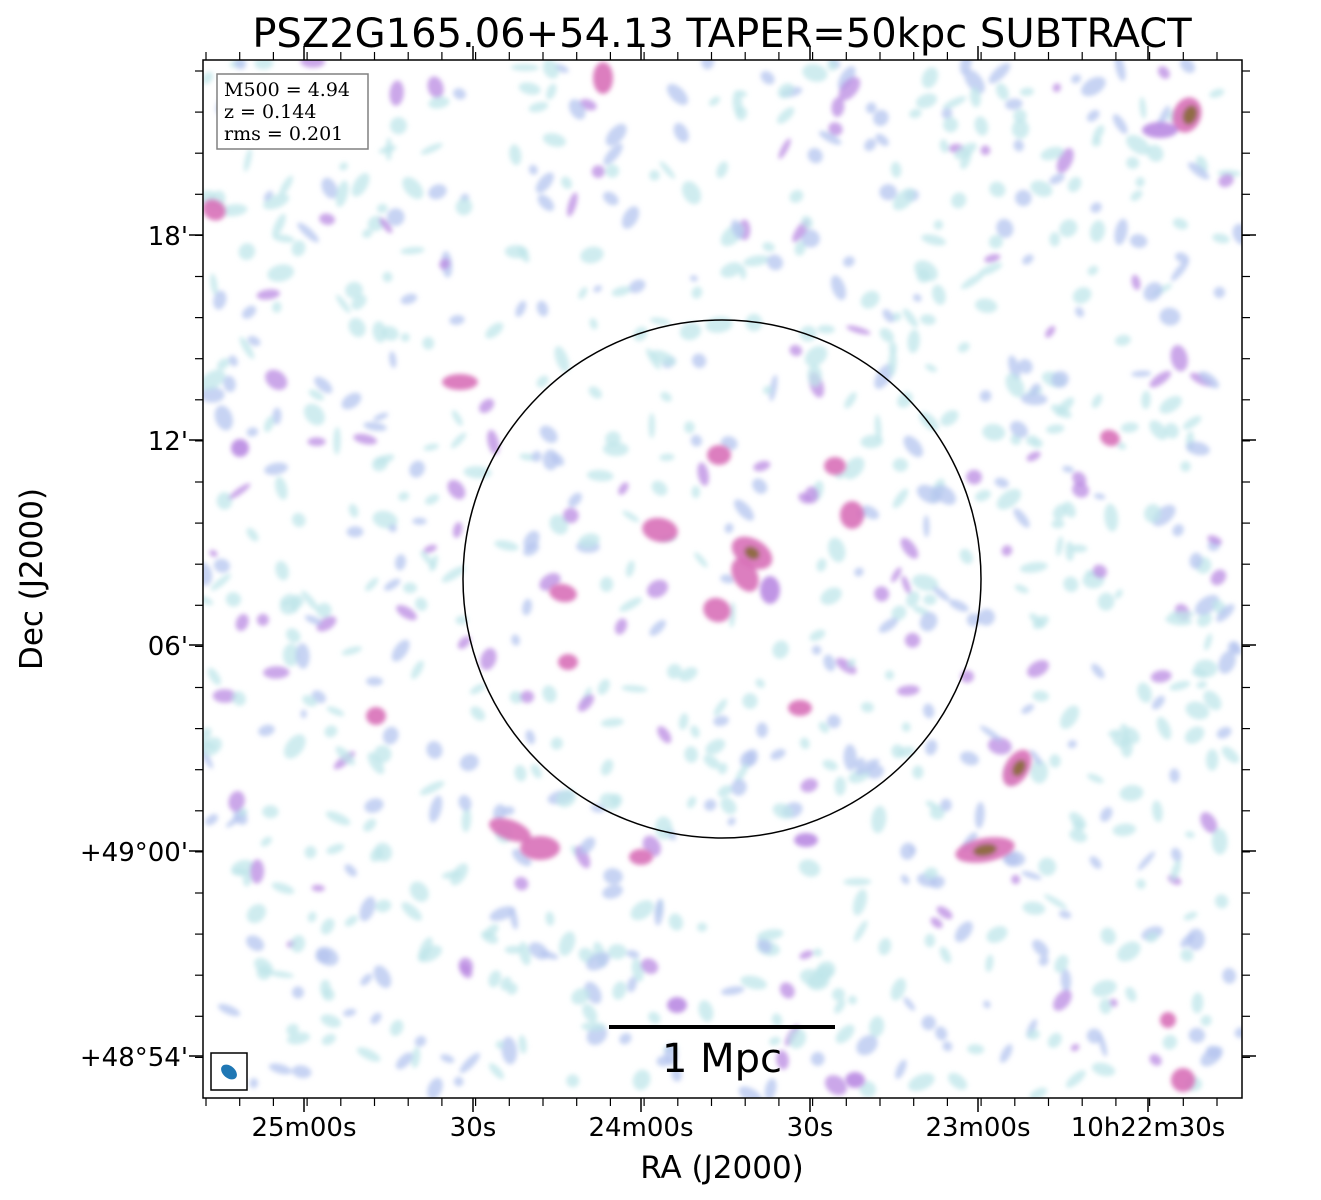  I want to click on x-tick-label-1: 25m00s, so click(303, 1128).